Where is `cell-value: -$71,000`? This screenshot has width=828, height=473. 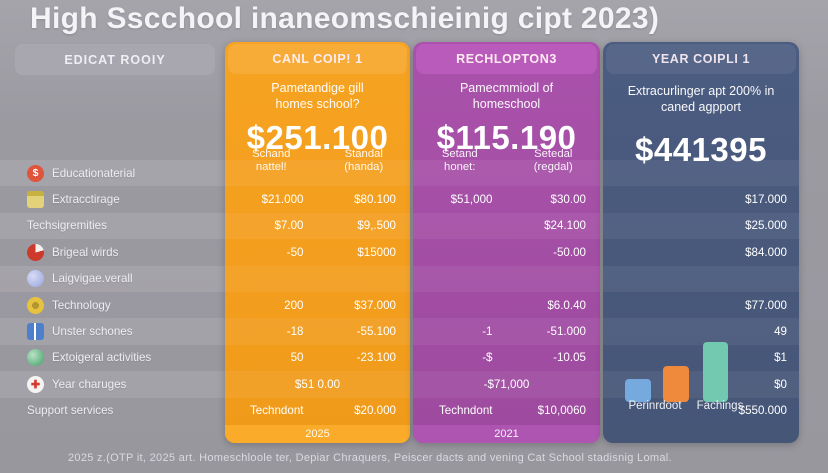
cell-value: -$71,000 is located at coordinates (506, 384).